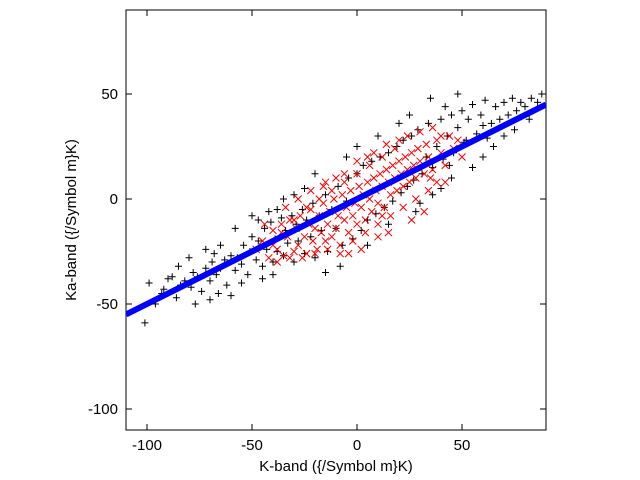  Describe the element at coordinates (71, 220) in the screenshot. I see `y-axis-label: Ka-band ({/Symbol m}K)` at that location.